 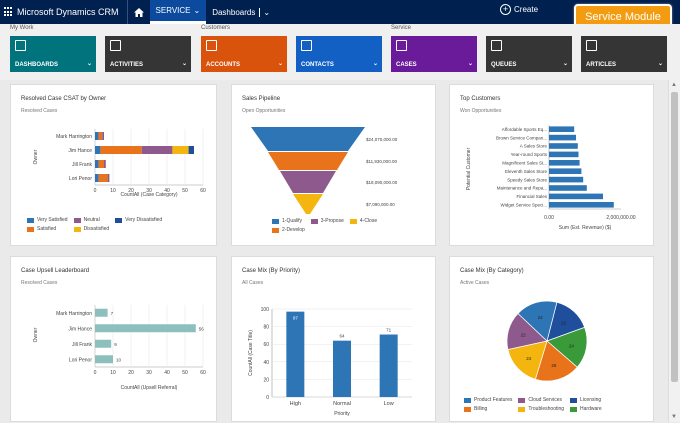 I want to click on chart-title: Case Mix (By Category), so click(x=492, y=271).